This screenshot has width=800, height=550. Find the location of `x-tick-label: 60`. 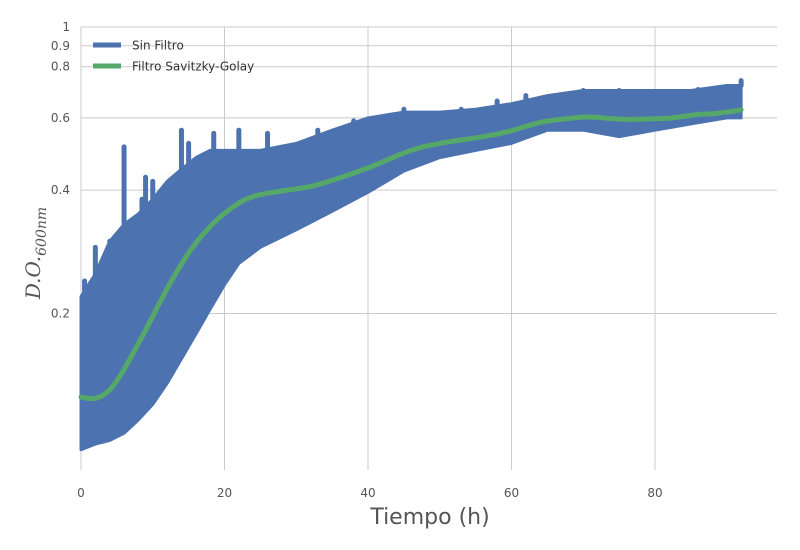

x-tick-label: 60 is located at coordinates (511, 493).